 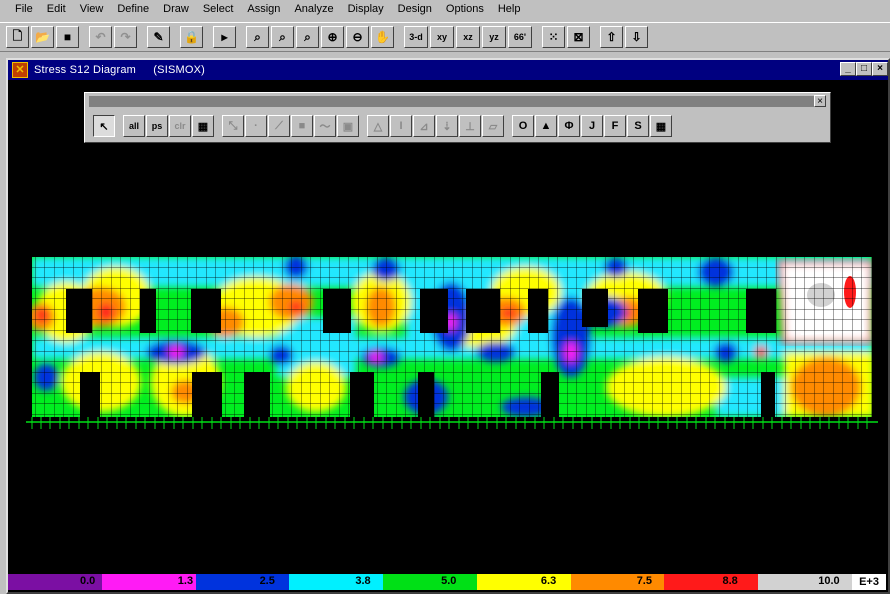 What do you see at coordinates (148, 582) in the screenshot?
I see `legend-segment: 1.3` at bounding box center [148, 582].